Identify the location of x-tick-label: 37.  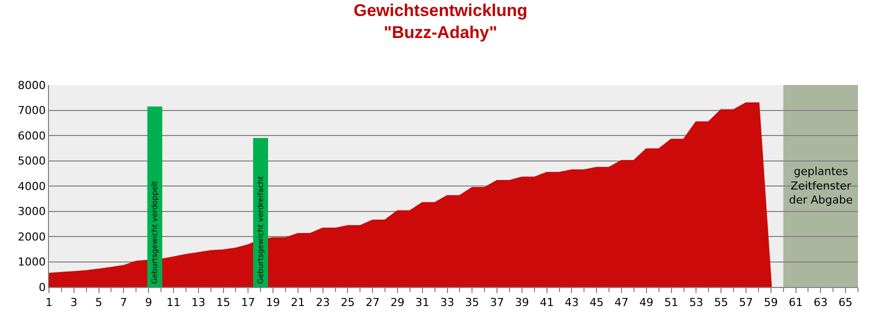
(497, 303).